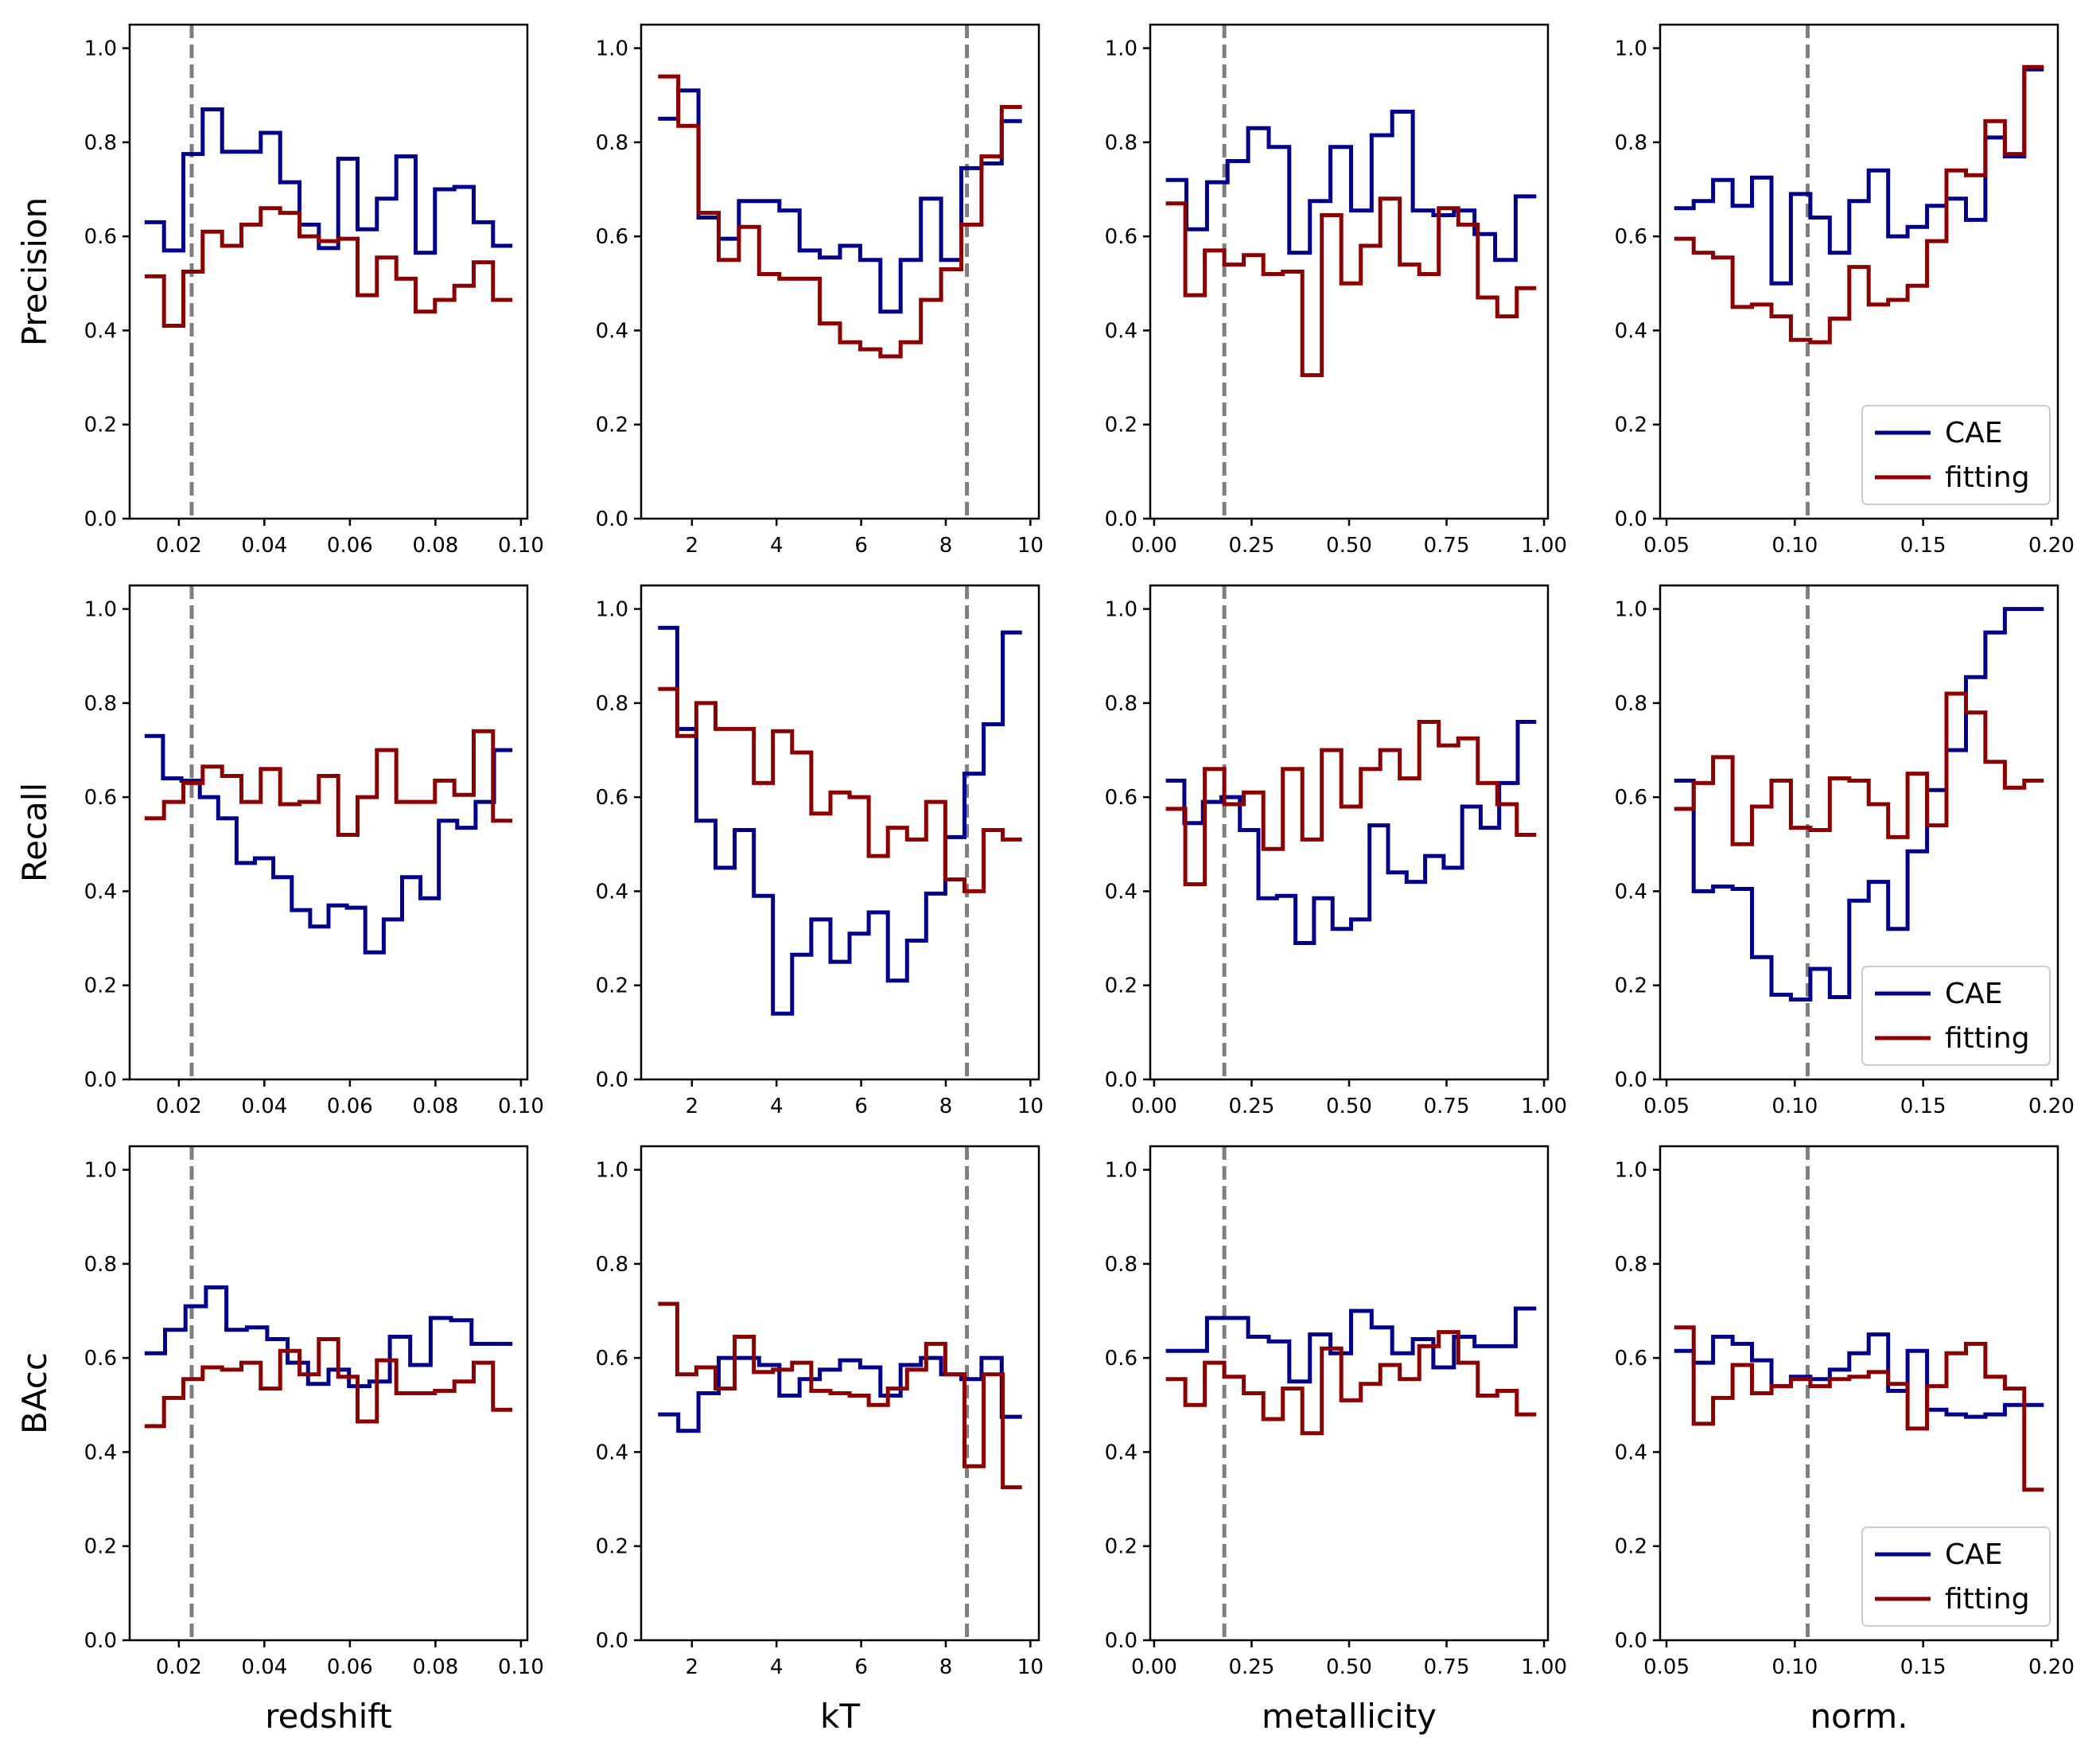 This screenshot has width=2100, height=1750. What do you see at coordinates (1987, 1038) in the screenshot?
I see `legend-label-fitting: fitting` at bounding box center [1987, 1038].